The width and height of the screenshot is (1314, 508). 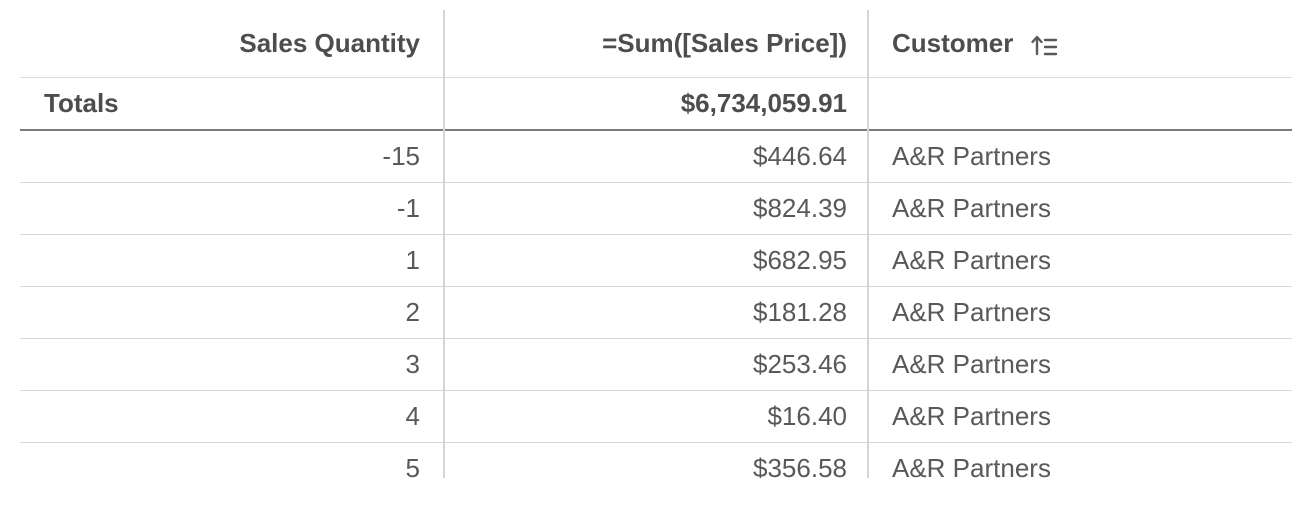 I want to click on cell-sales-price: $824.39, so click(x=800, y=207).